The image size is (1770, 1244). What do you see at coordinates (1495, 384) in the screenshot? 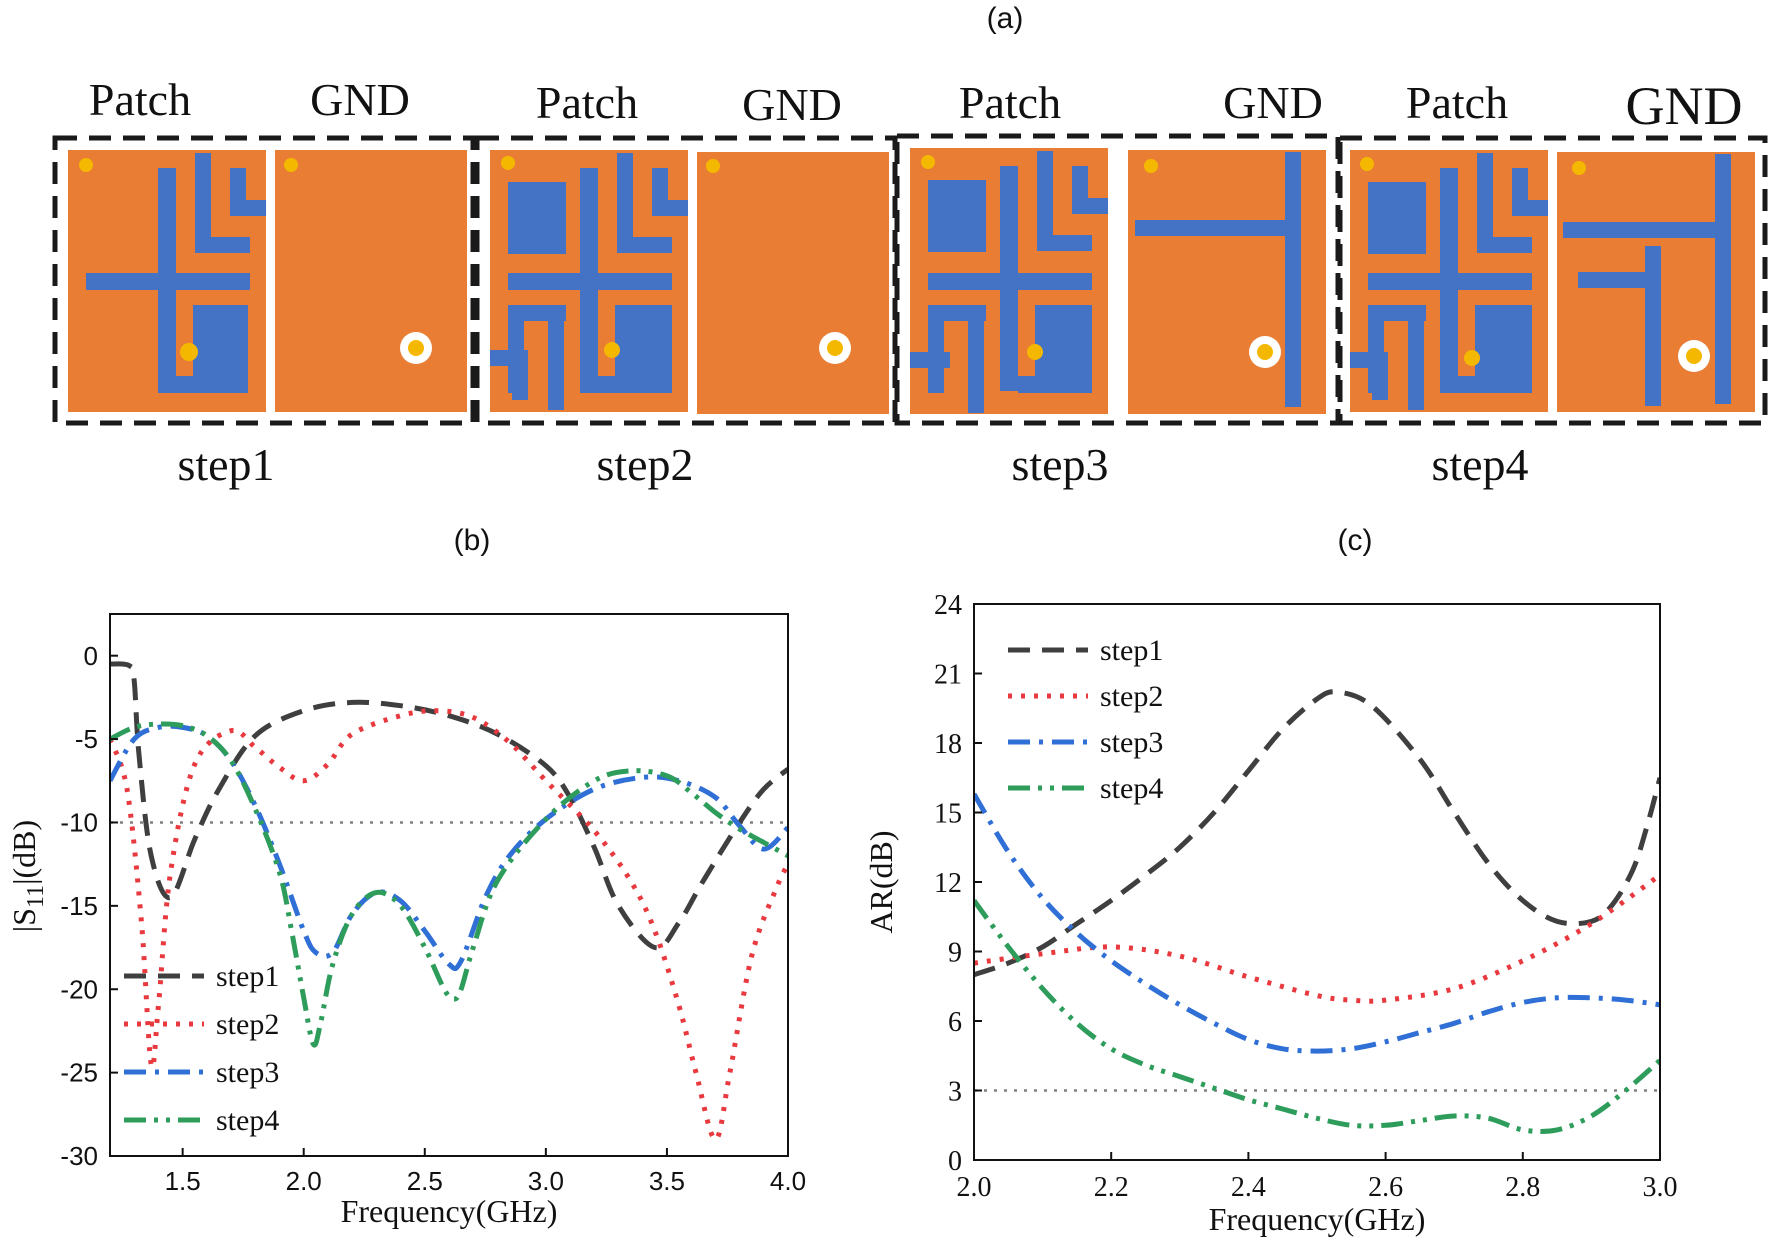
I see `step4-patch-bottom-bar` at bounding box center [1495, 384].